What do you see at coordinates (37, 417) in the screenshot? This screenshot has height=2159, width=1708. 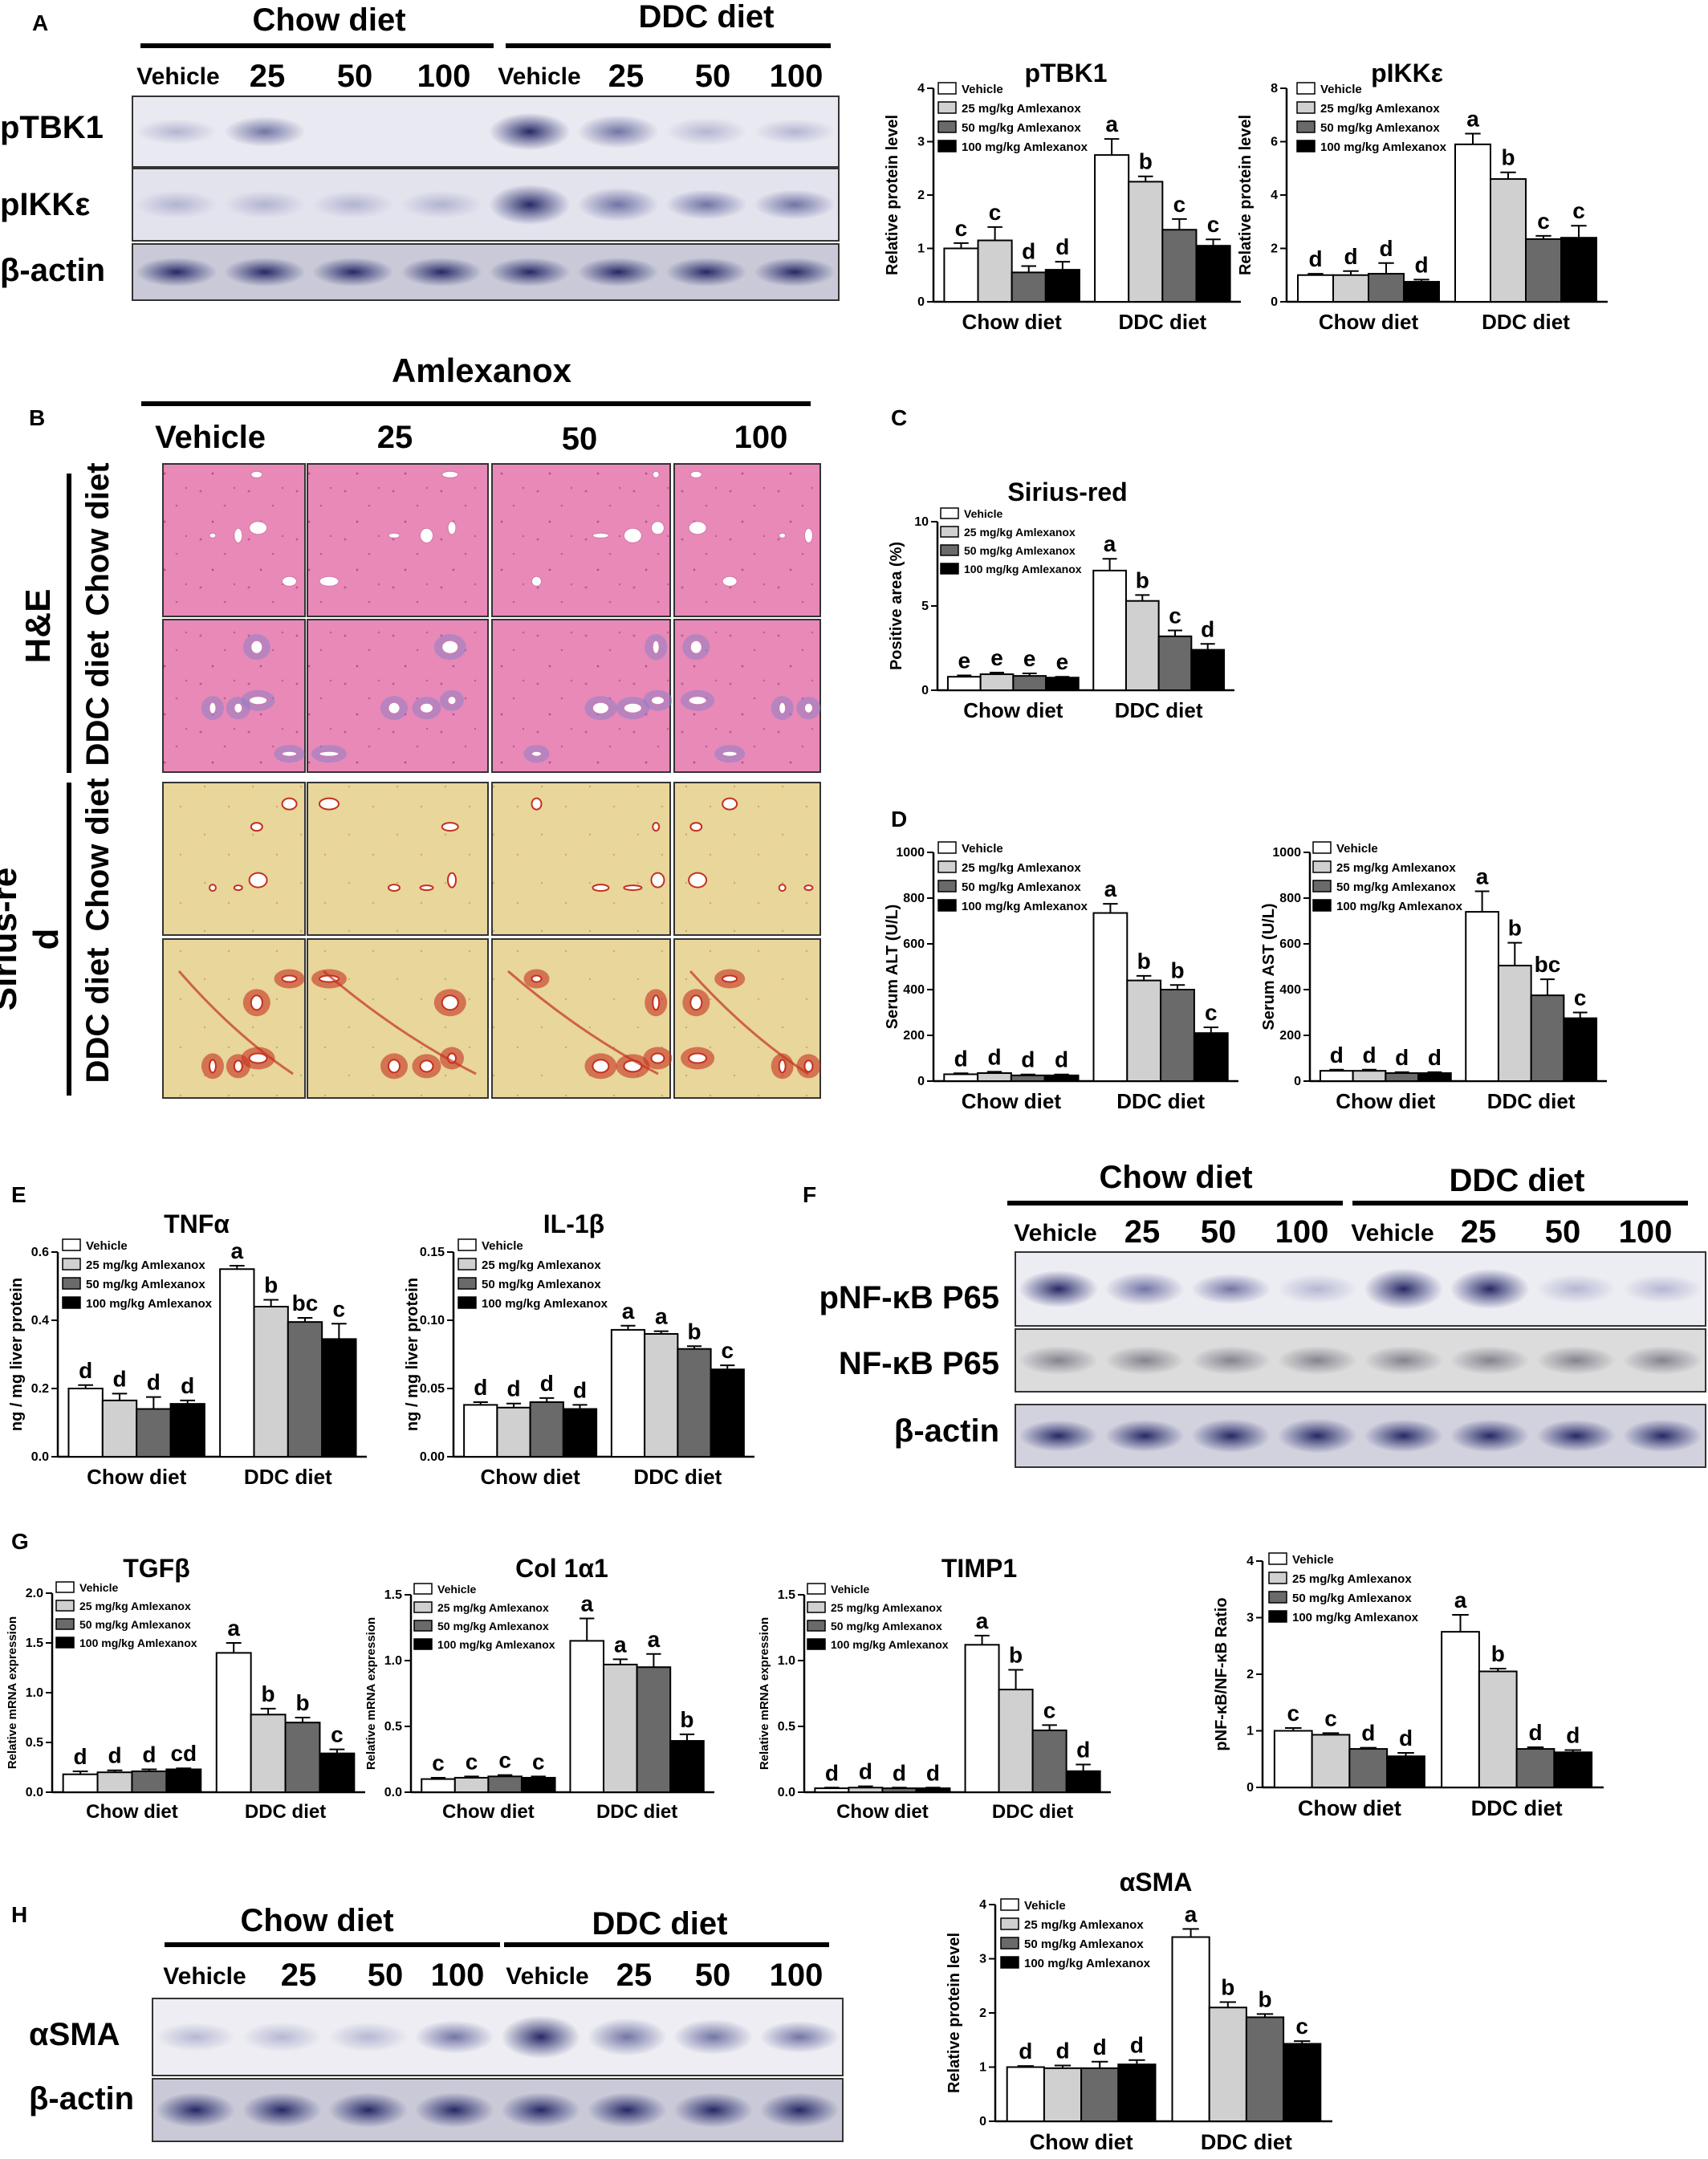 I see `panel-letter-b: B` at bounding box center [37, 417].